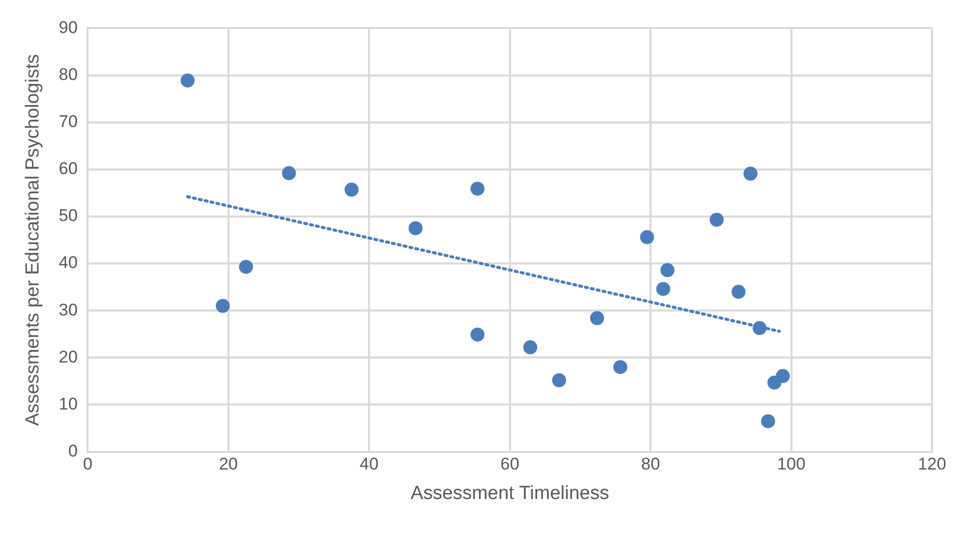 This screenshot has height=537, width=960. I want to click on y-tick-label: 70, so click(68, 122).